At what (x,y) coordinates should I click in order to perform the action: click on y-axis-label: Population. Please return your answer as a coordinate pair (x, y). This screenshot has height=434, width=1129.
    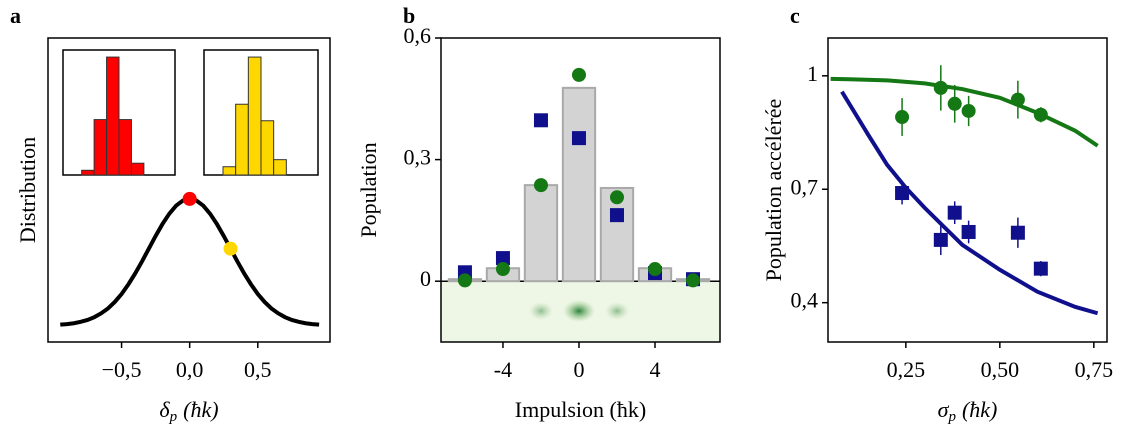
    Looking at the image, I should click on (368, 189).